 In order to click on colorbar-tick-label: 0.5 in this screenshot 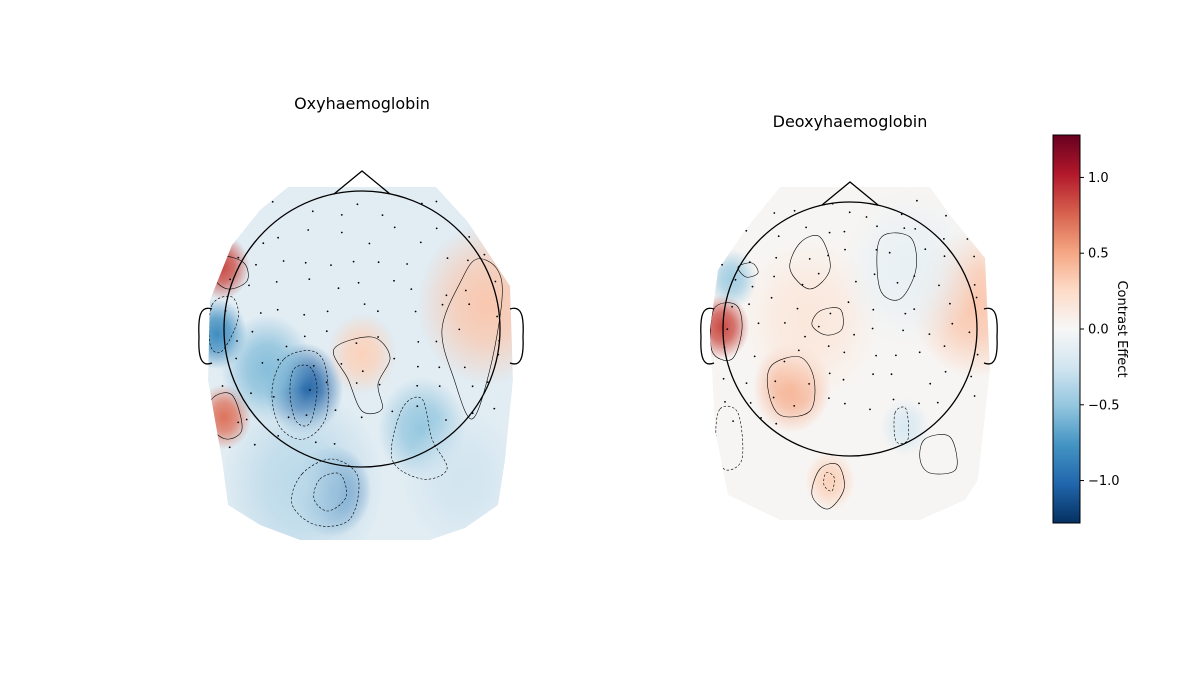, I will do `click(1098, 254)`.